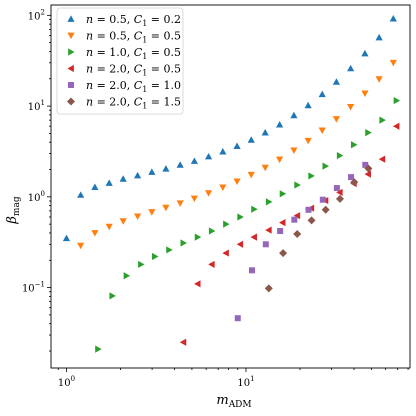 The width and height of the screenshot is (416, 416). I want to click on legend-entry-2: n = 0.5, C1 = 0.5, so click(133, 37).